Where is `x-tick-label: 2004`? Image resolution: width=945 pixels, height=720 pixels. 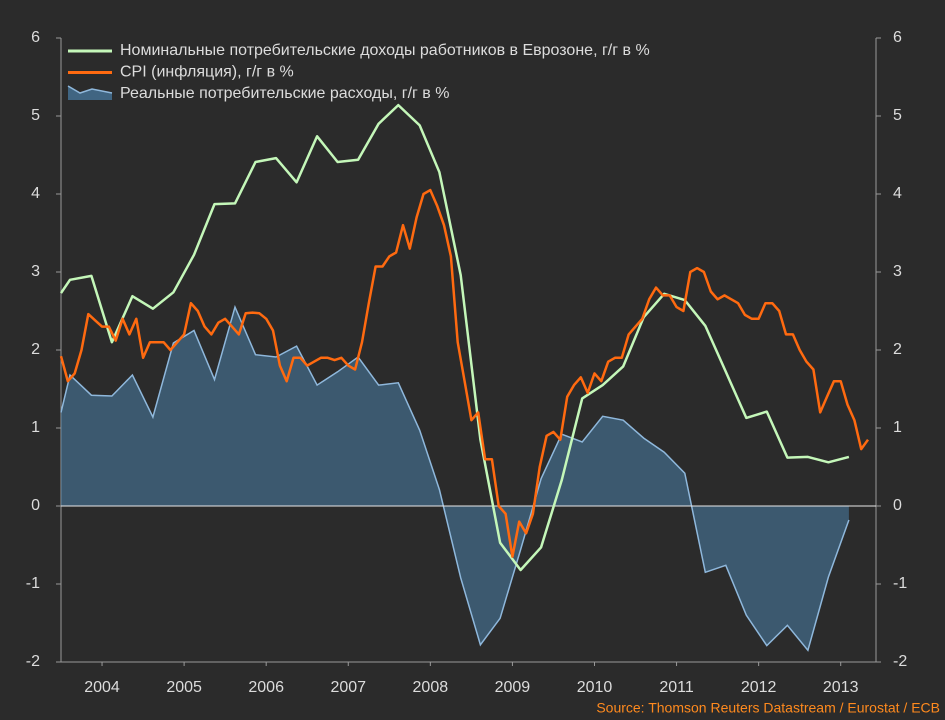
x-tick-label: 2004 is located at coordinates (102, 687).